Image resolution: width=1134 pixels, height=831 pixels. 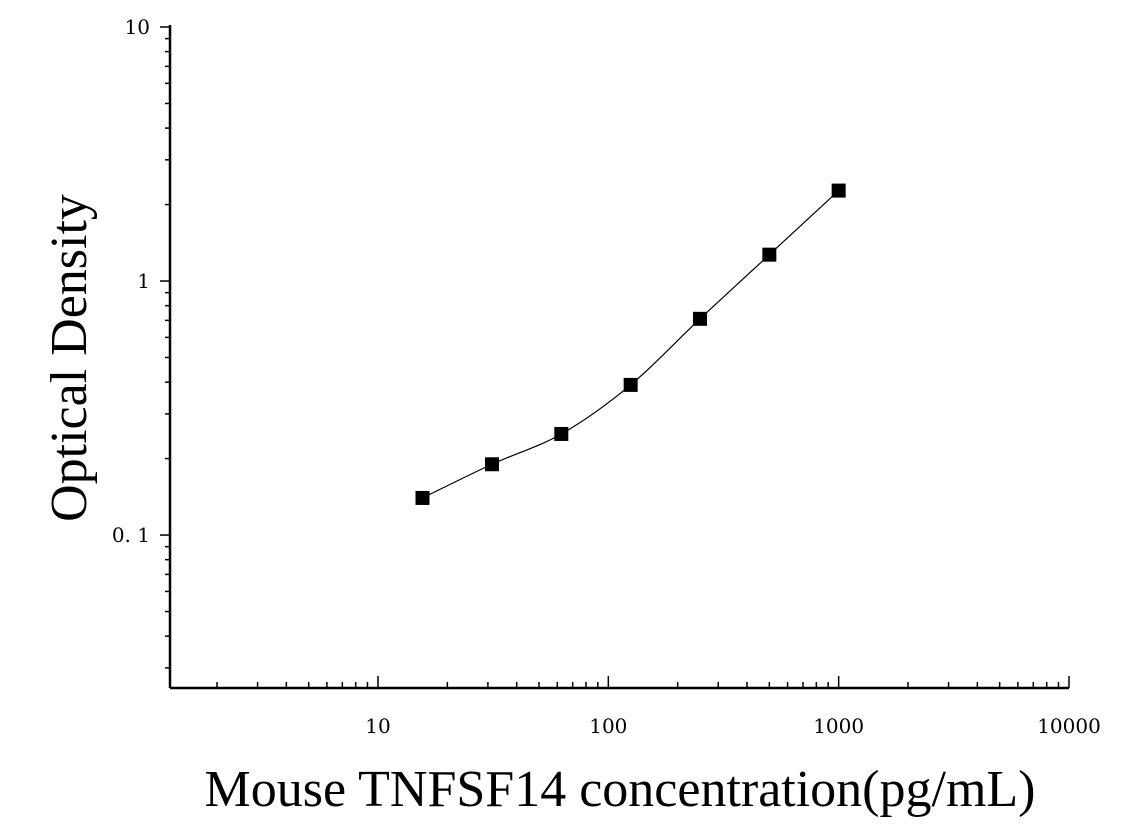 What do you see at coordinates (141, 342) in the screenshot?
I see `y-ticks: 0. 1 1 10` at bounding box center [141, 342].